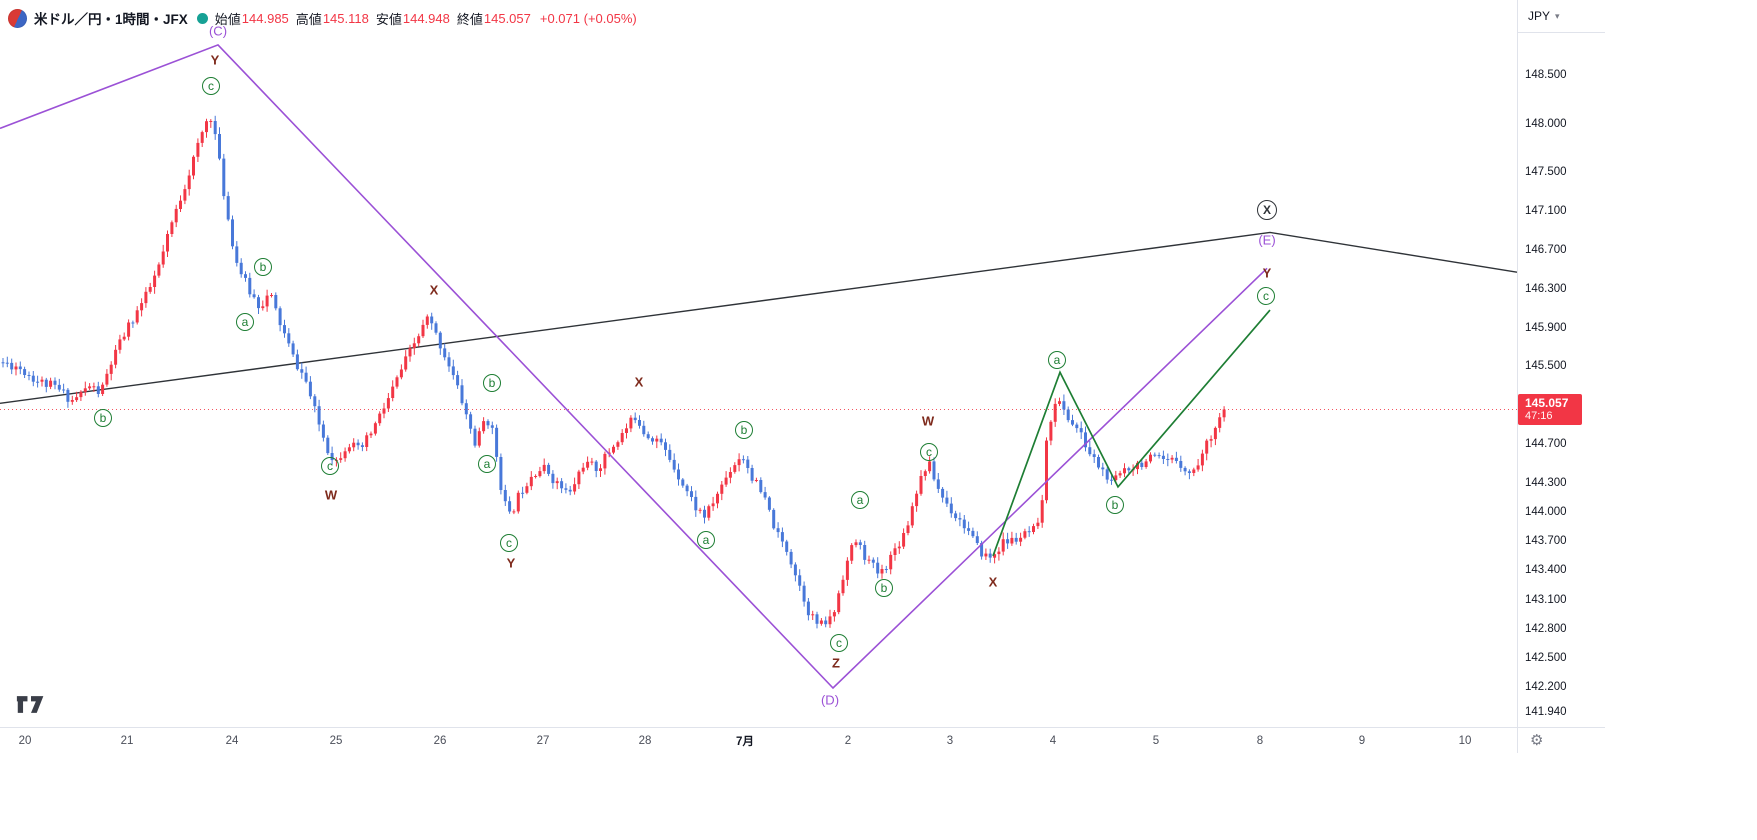 The image size is (1757, 840). I want to click on price-axis-label: 142.500, so click(1546, 657).